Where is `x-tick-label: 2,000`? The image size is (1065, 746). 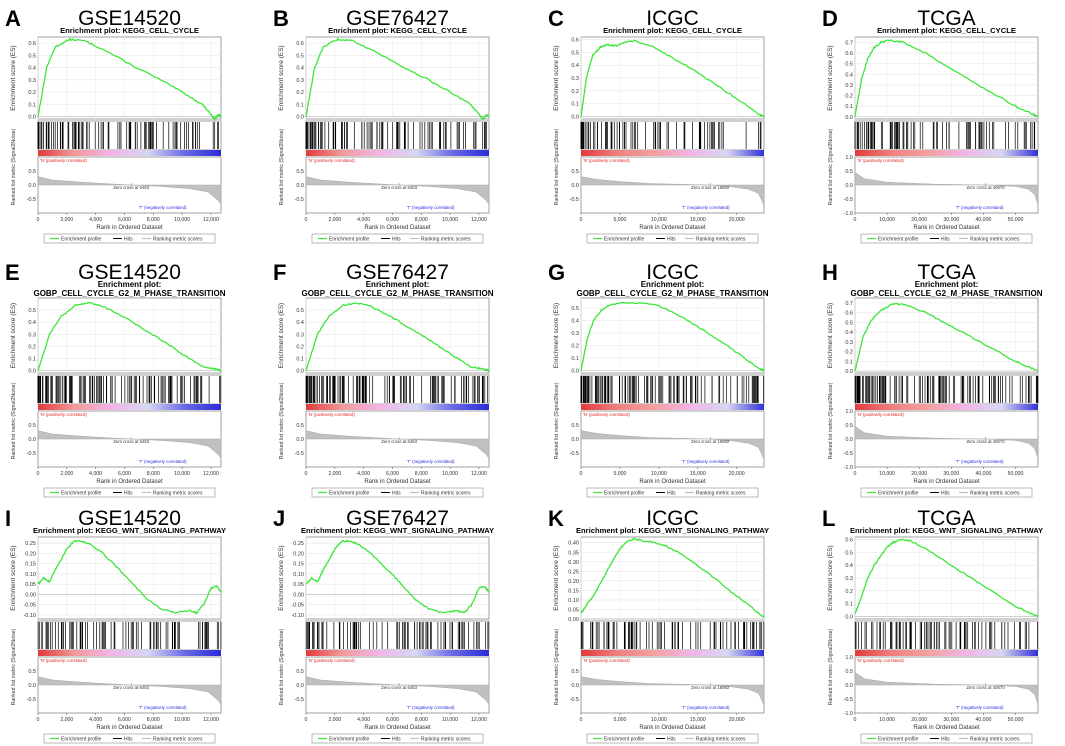 x-tick-label: 2,000 is located at coordinates (66, 220).